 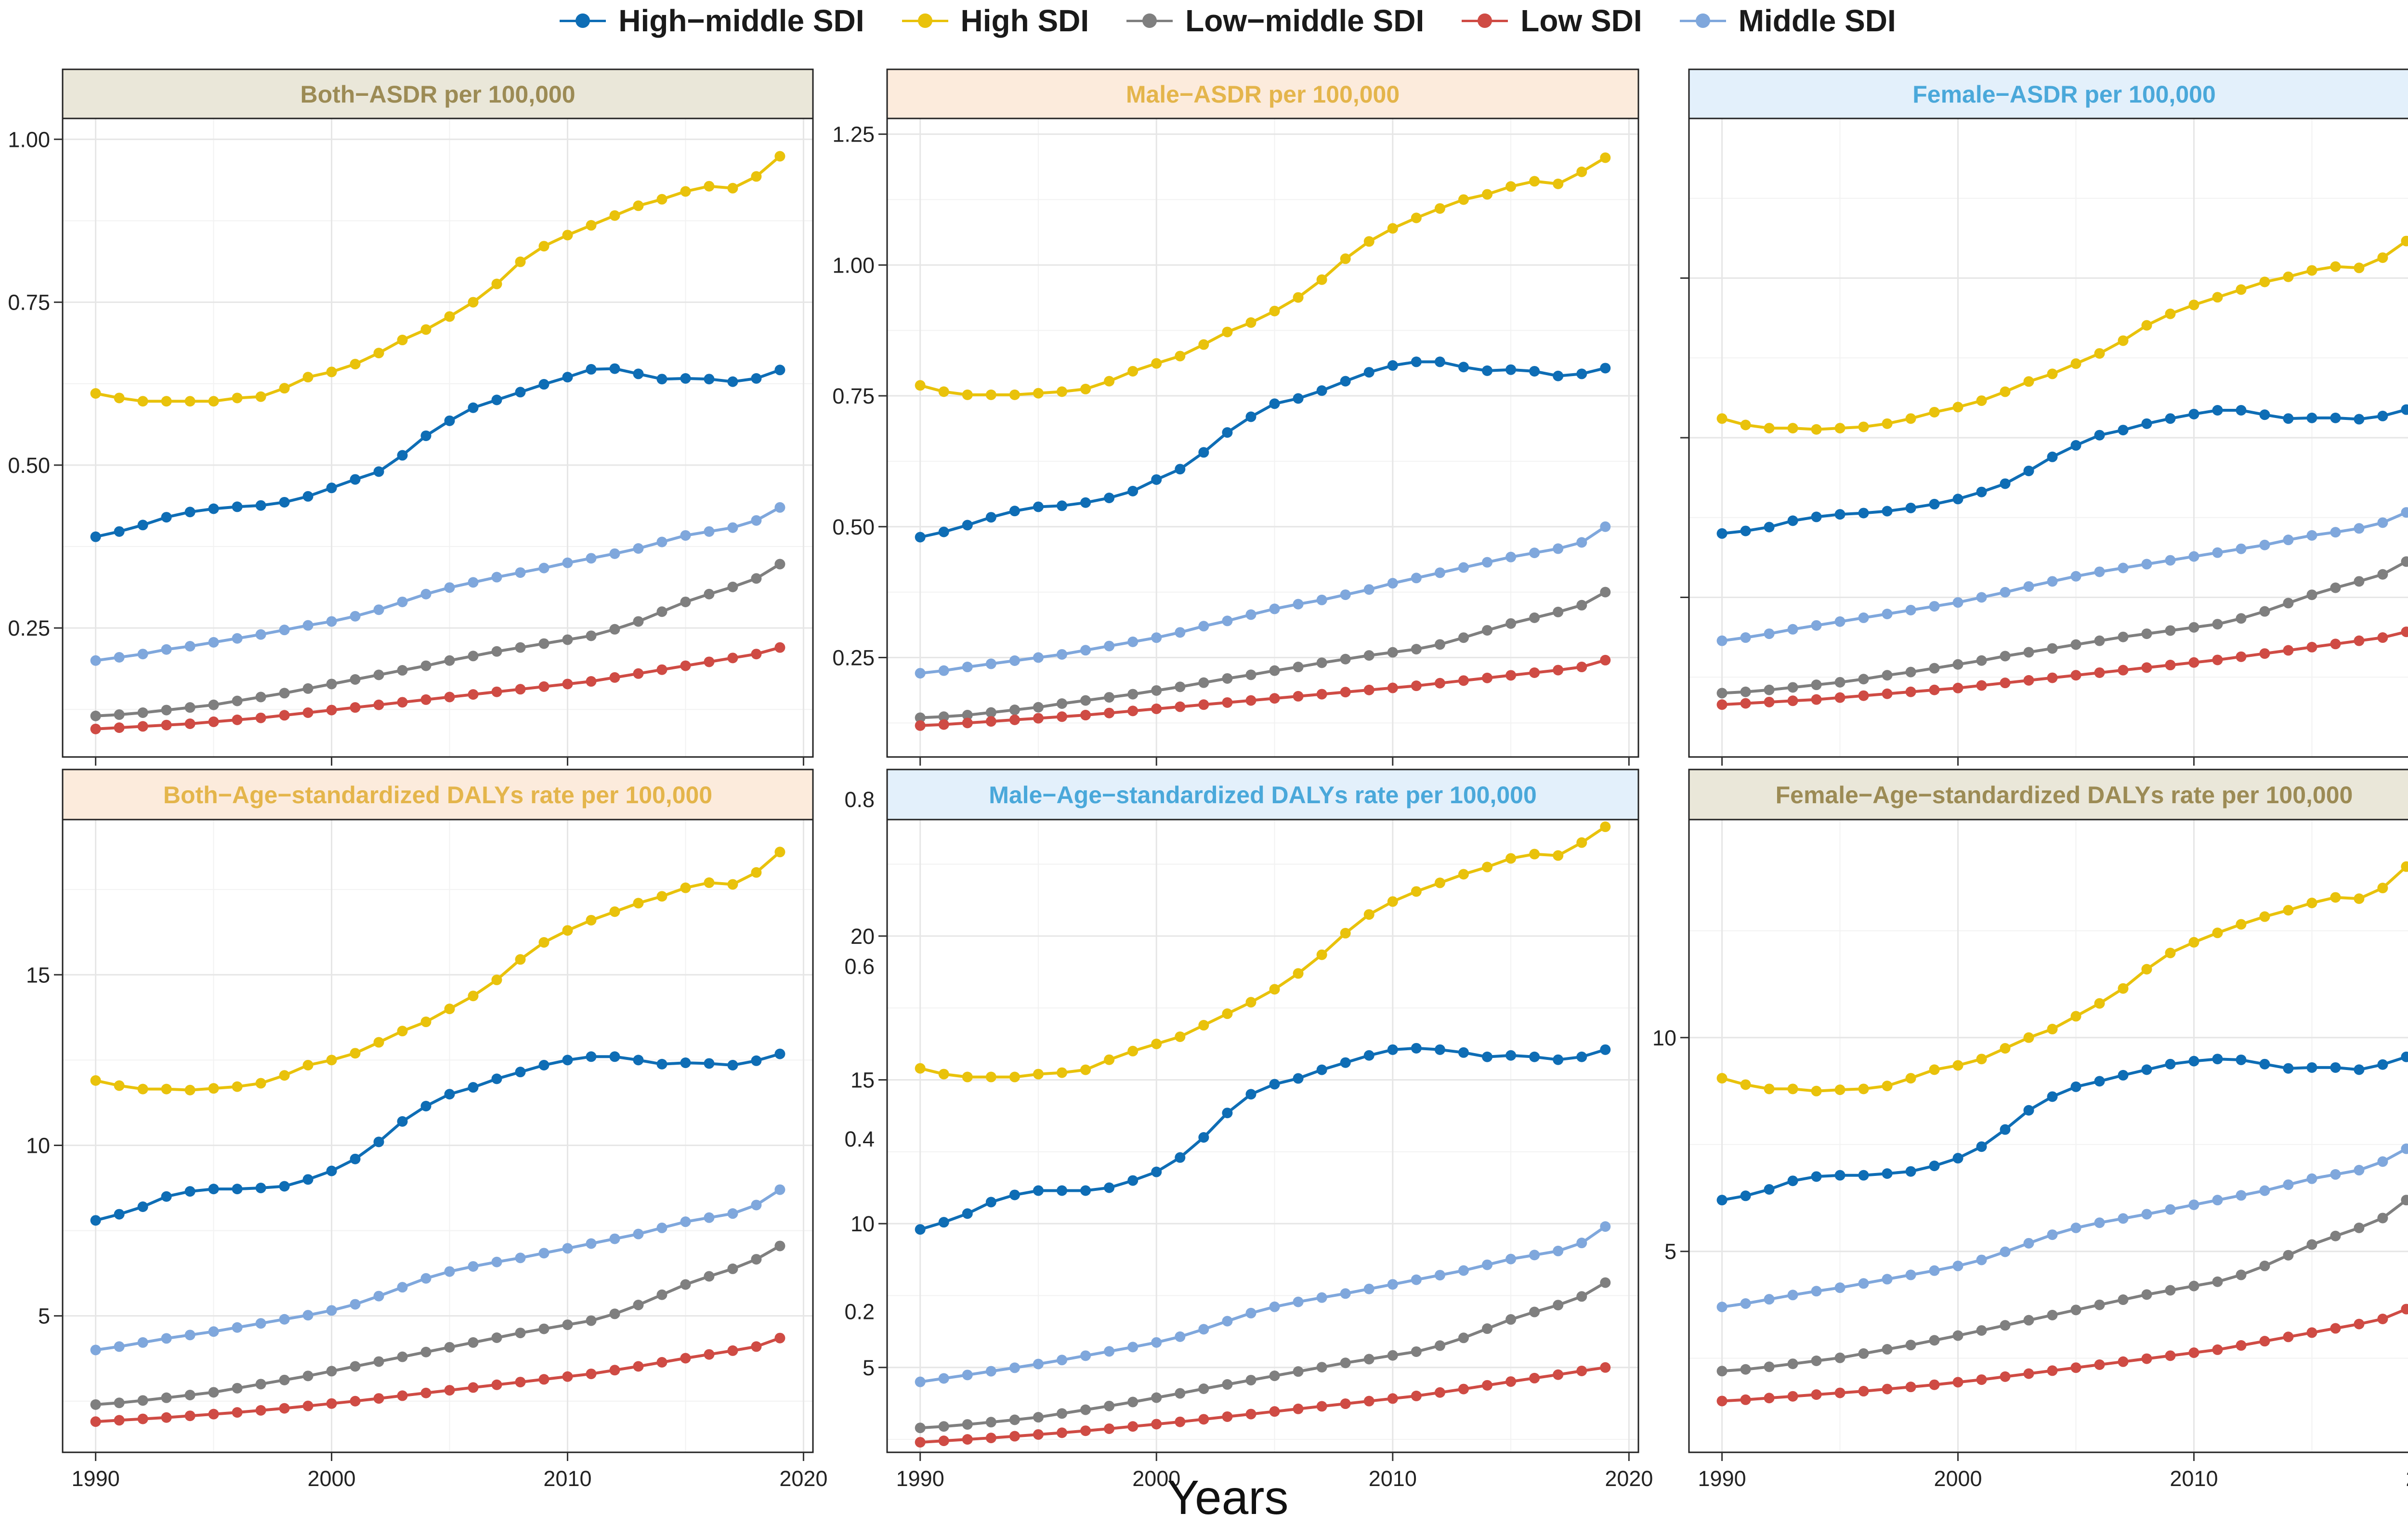 I want to click on x-tick-label: 2010, so click(x=1393, y=1478).